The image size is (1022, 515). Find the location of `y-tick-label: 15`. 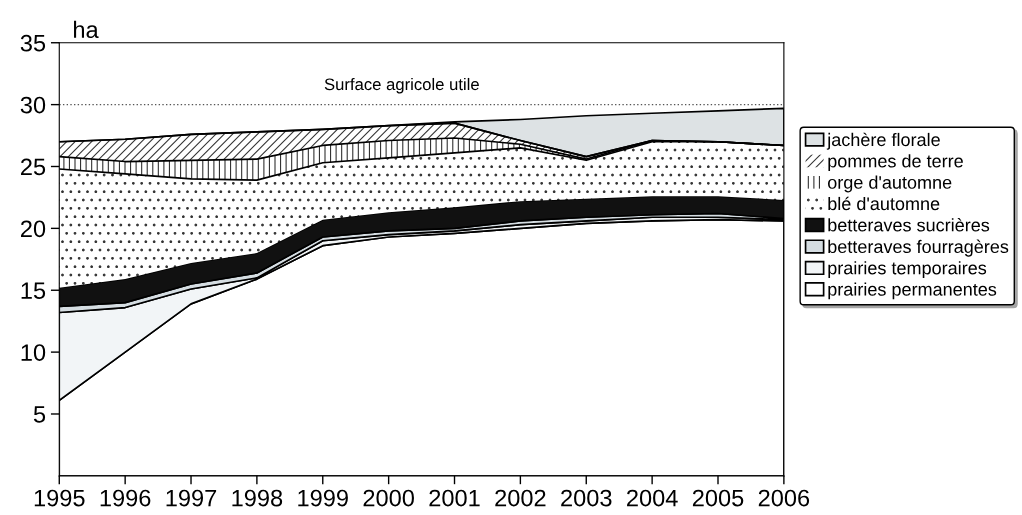

y-tick-label: 15 is located at coordinates (33, 291).